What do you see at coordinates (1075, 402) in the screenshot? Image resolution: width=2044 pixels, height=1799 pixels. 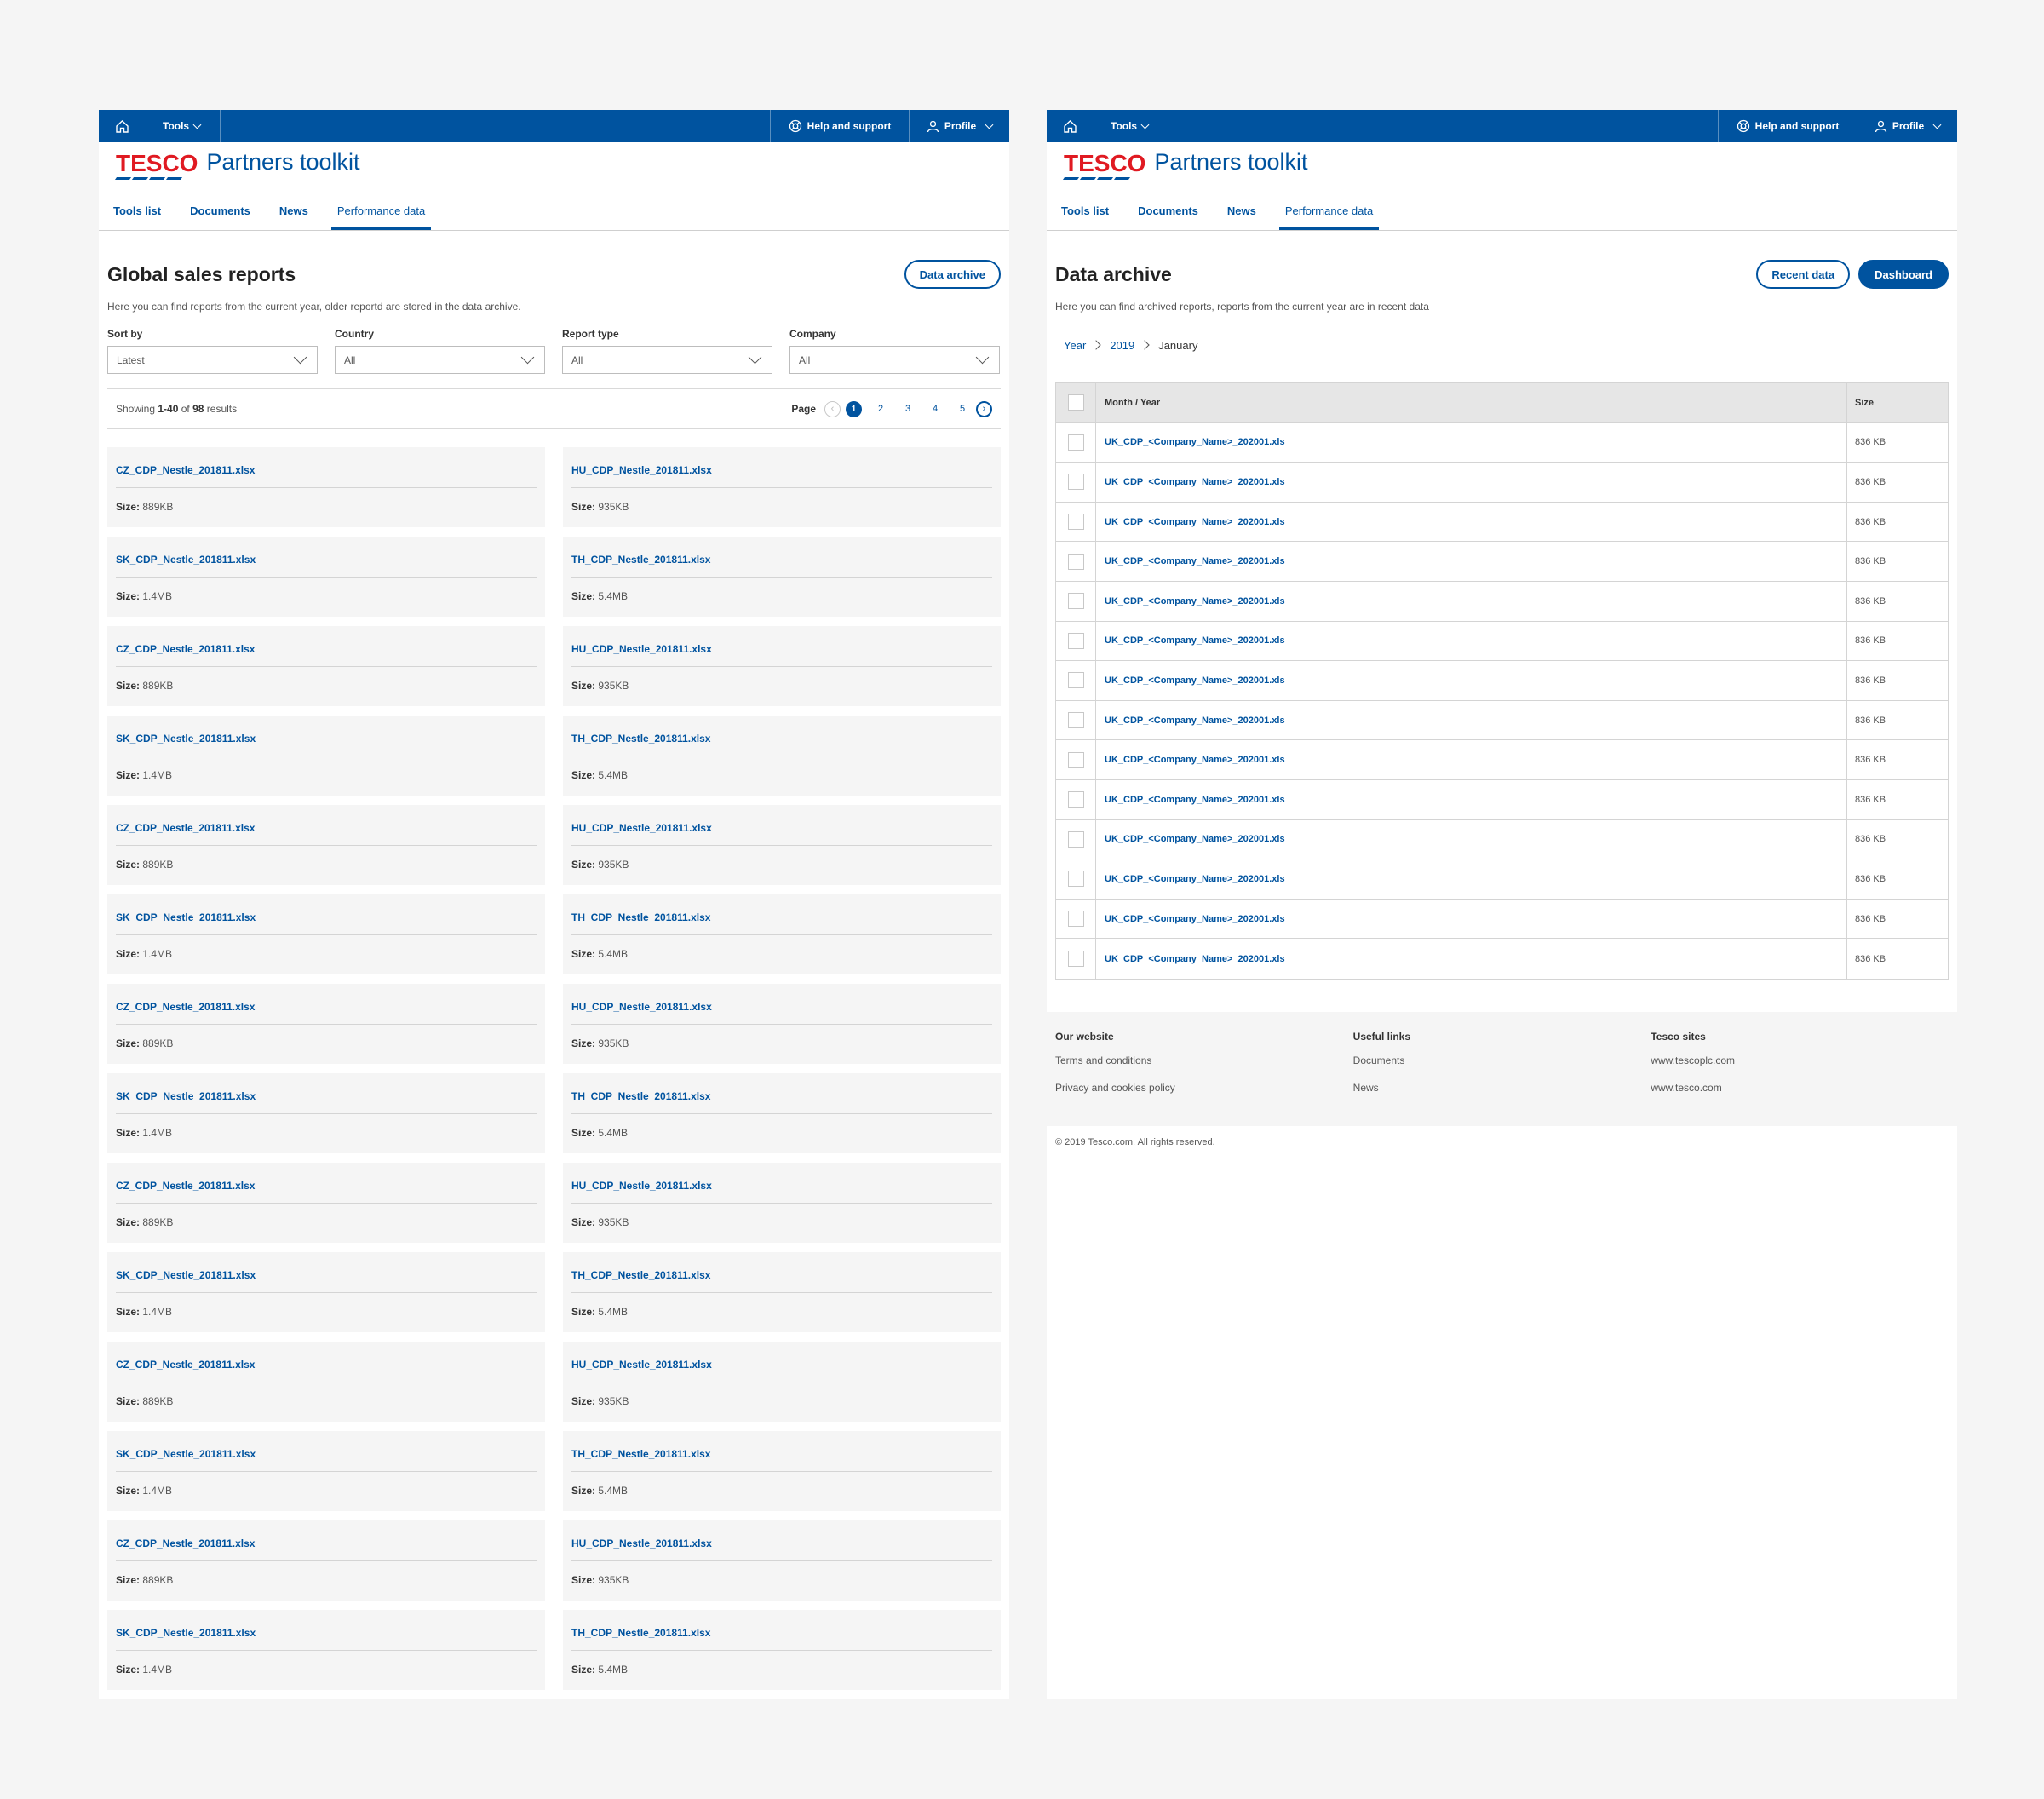 I see `select-all-checkbox` at bounding box center [1075, 402].